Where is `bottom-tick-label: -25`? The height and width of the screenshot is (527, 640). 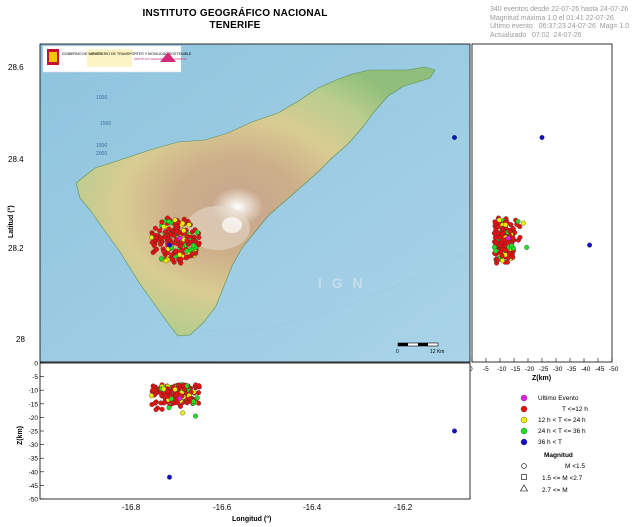
bottom-tick-label: -25 is located at coordinates (34, 432).